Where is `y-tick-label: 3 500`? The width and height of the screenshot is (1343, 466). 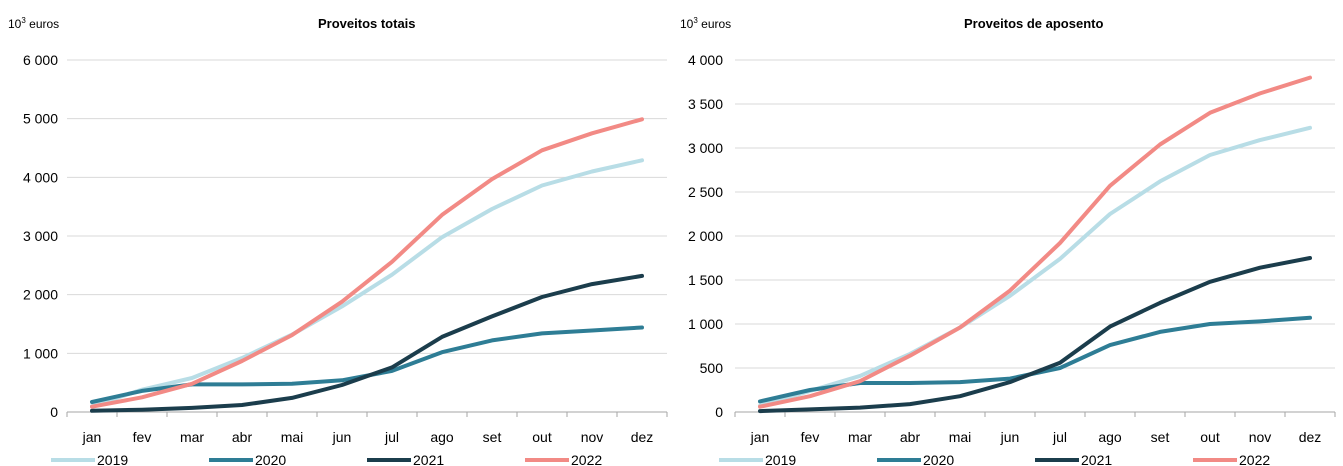
y-tick-label: 3 500 is located at coordinates (705, 104).